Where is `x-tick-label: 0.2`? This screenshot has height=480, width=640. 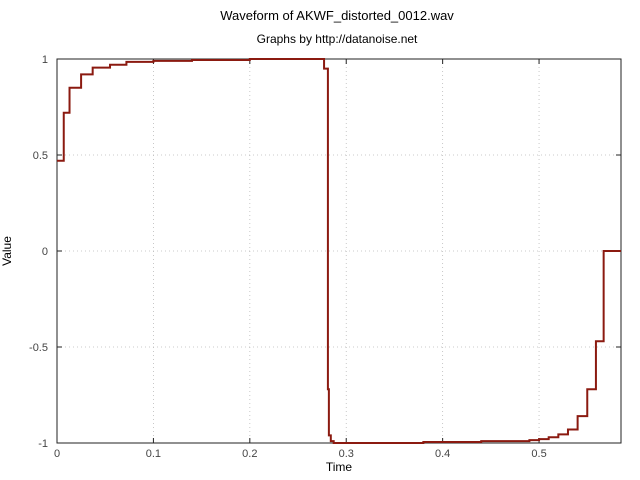 x-tick-label: 0.2 is located at coordinates (249, 454).